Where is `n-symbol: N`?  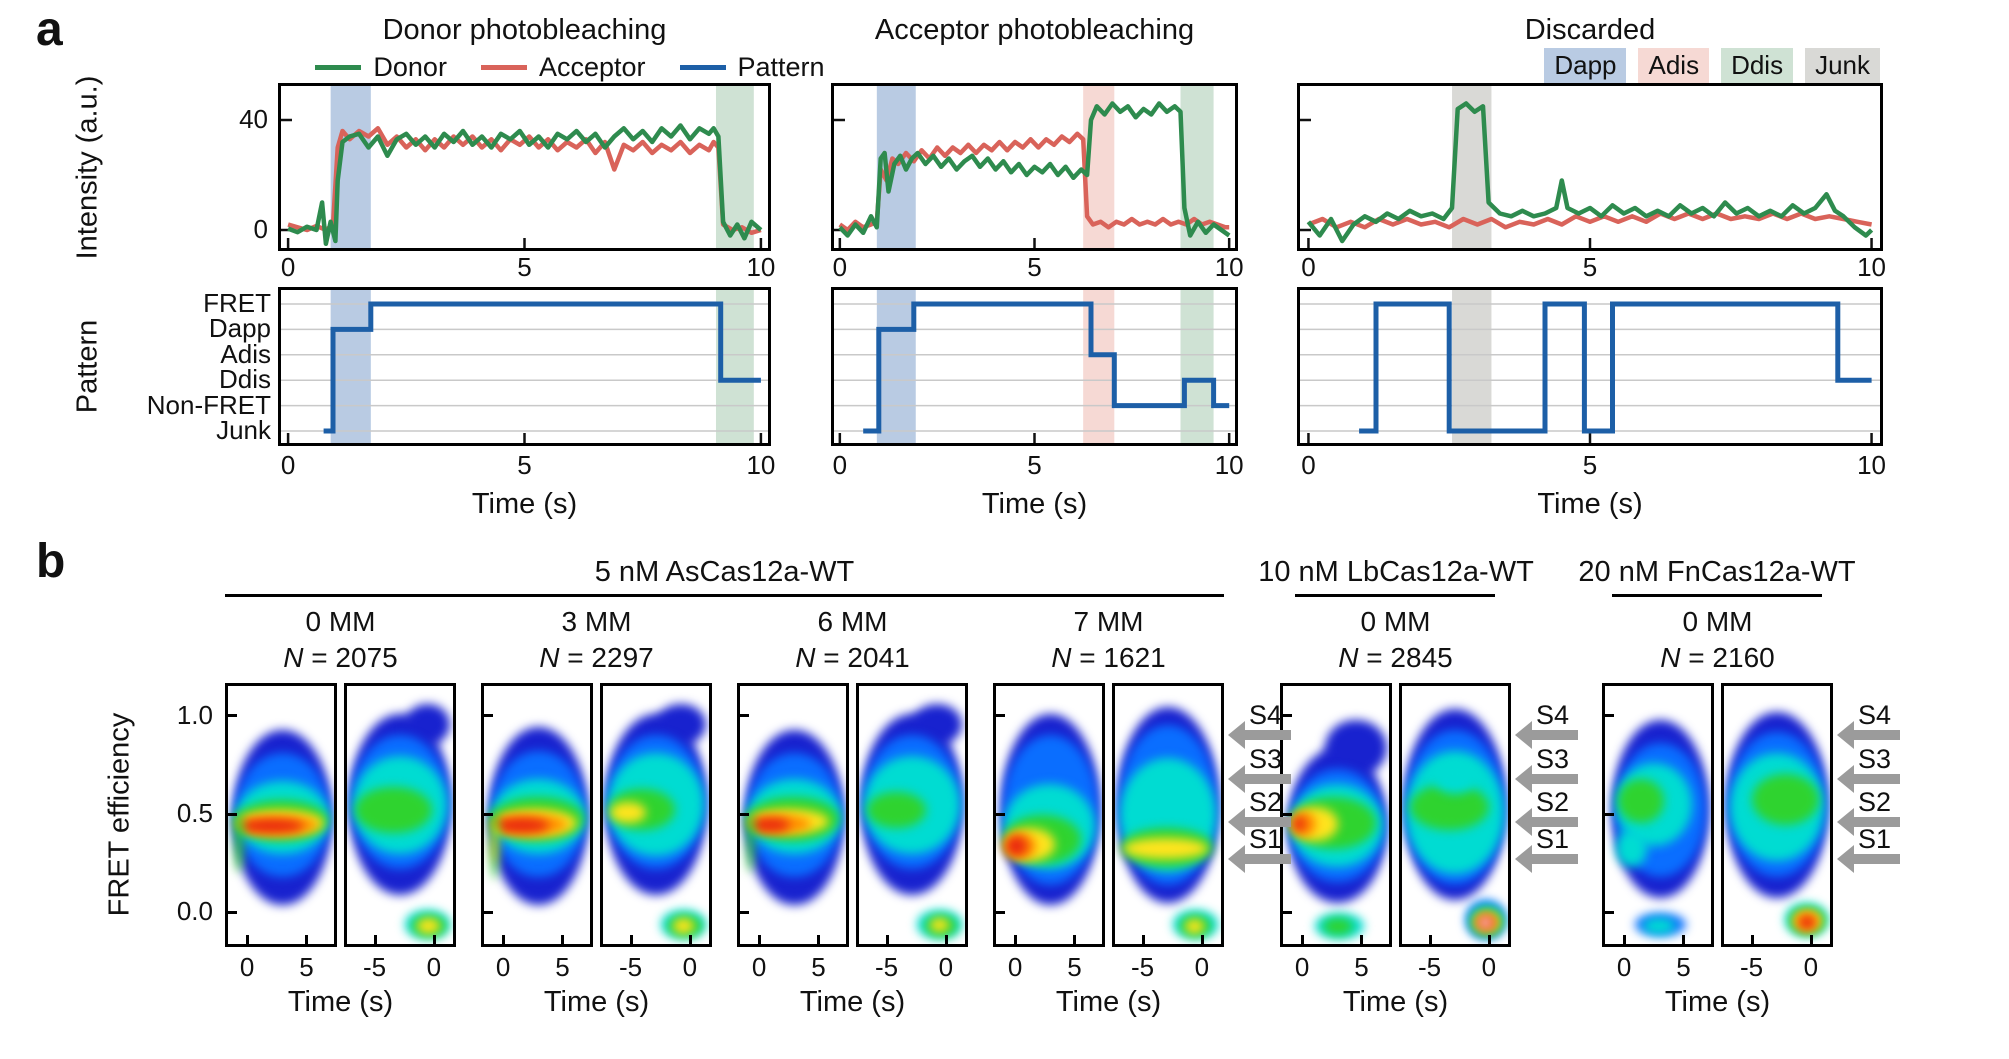
n-symbol: N is located at coordinates (293, 657).